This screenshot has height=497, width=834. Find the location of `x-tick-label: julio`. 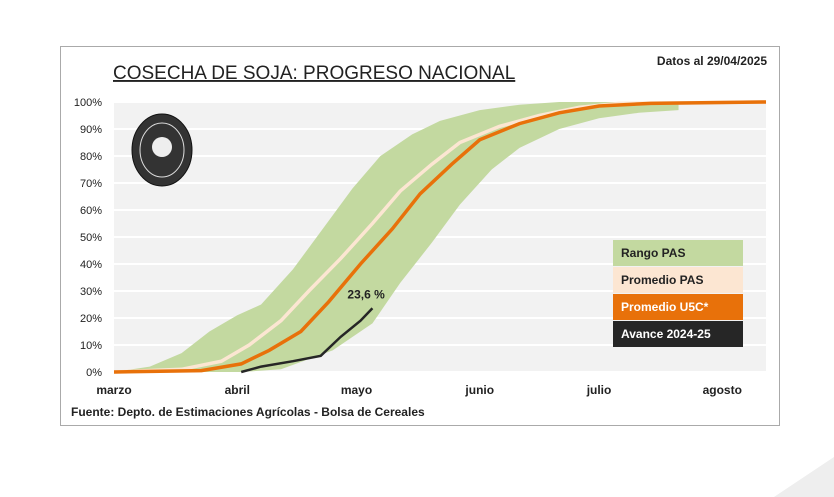

x-tick-label: julio is located at coordinates (599, 390).